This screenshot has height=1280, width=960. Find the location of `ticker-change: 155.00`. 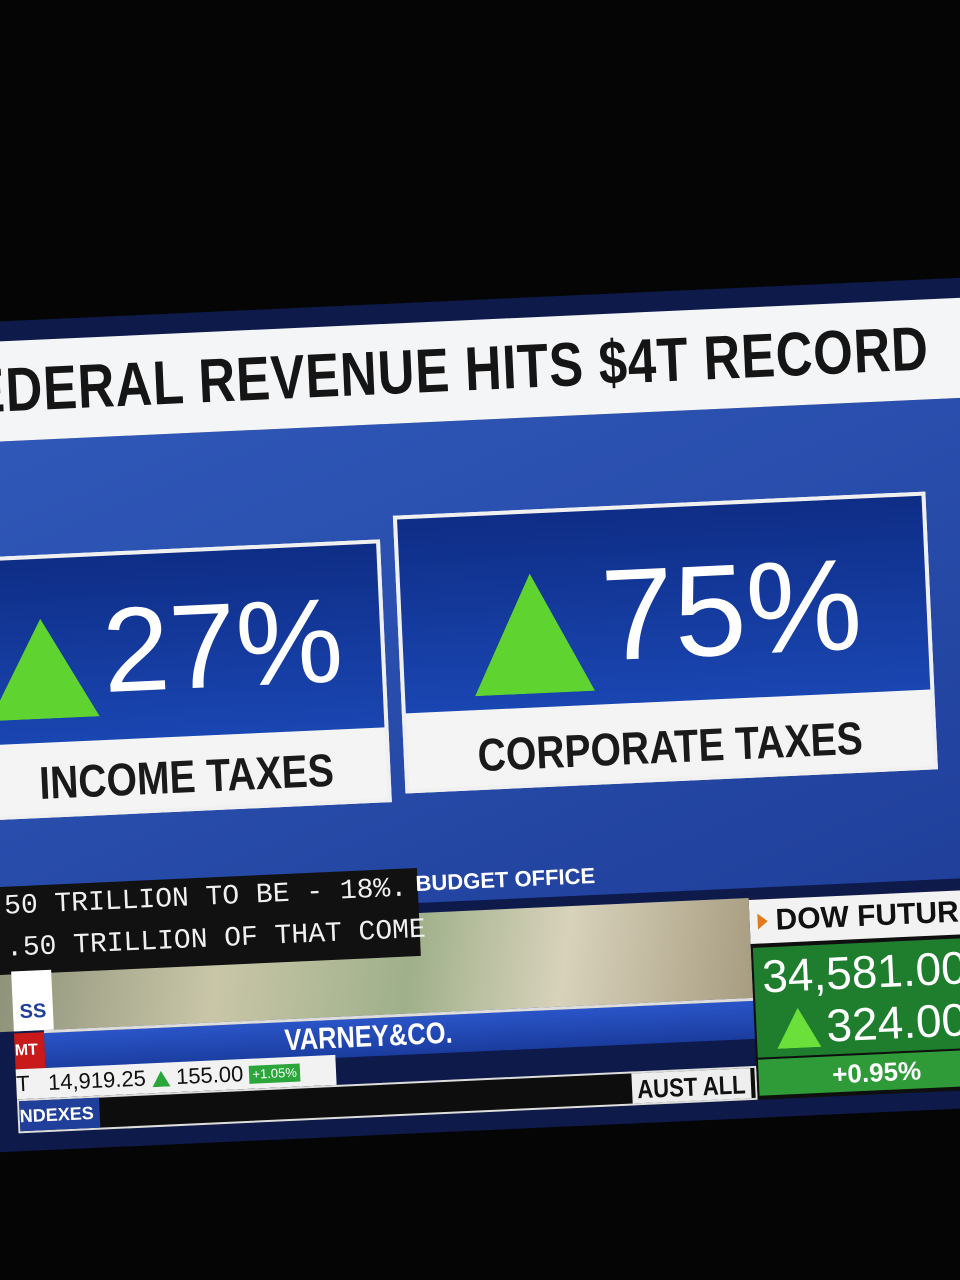

ticker-change: 155.00 is located at coordinates (209, 1075).